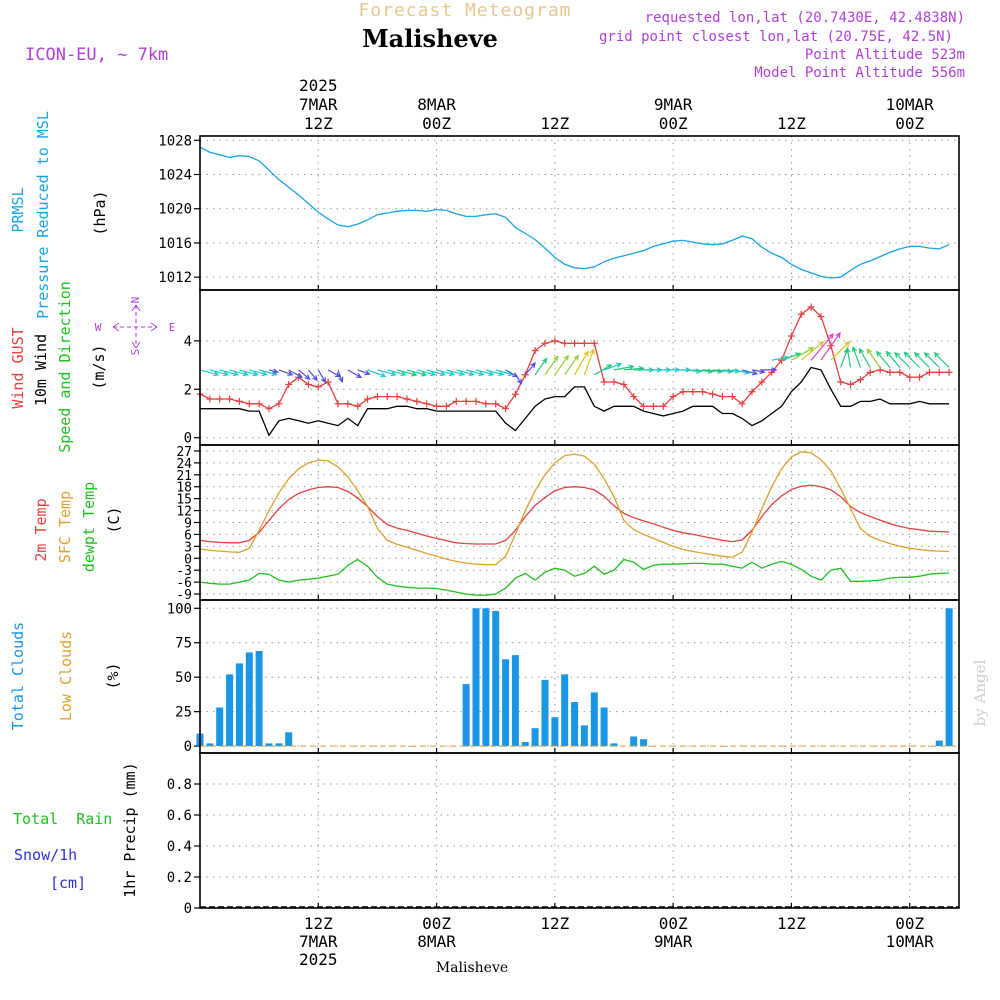  What do you see at coordinates (980, 692) in the screenshot?
I see `watermark: by Angel` at bounding box center [980, 692].